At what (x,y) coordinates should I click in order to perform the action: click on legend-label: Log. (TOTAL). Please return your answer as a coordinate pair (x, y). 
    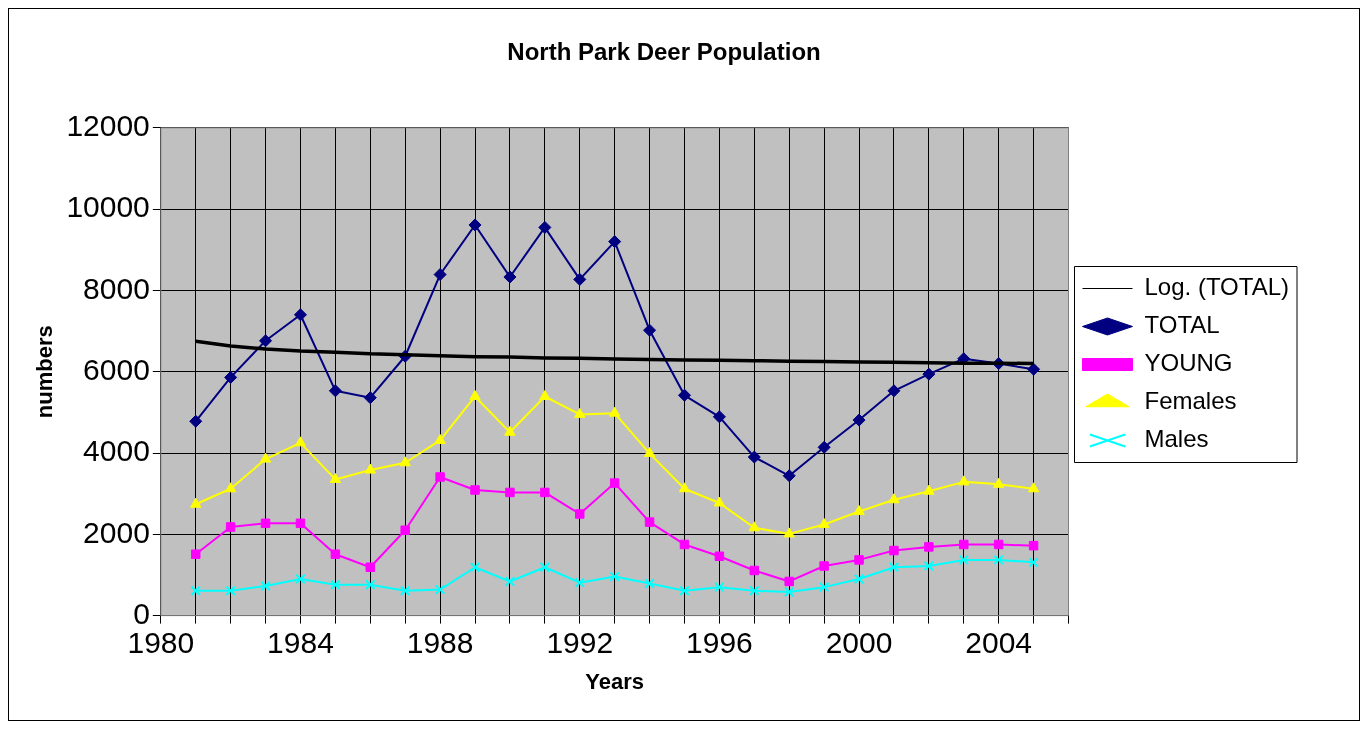
    Looking at the image, I should click on (1217, 287).